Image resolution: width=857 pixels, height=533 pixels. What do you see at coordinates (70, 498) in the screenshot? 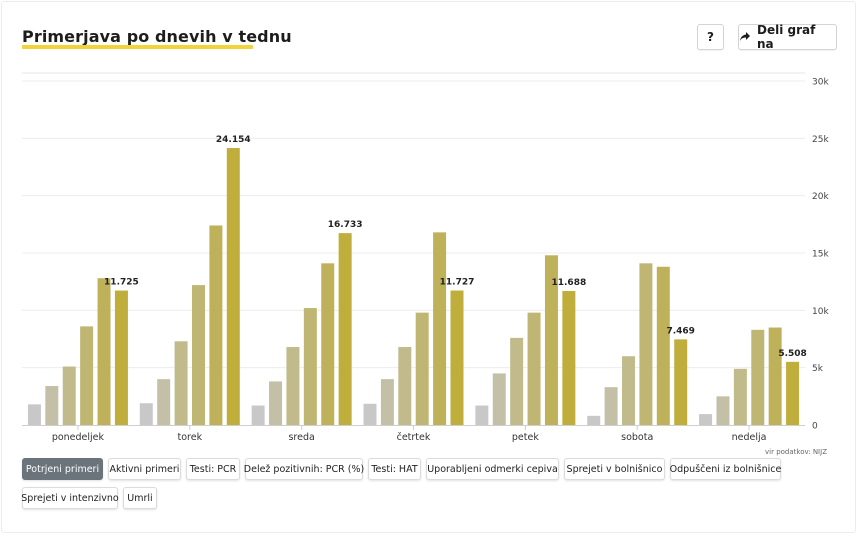
I see `filter-chip: Sprejeti v intenzivno` at bounding box center [70, 498].